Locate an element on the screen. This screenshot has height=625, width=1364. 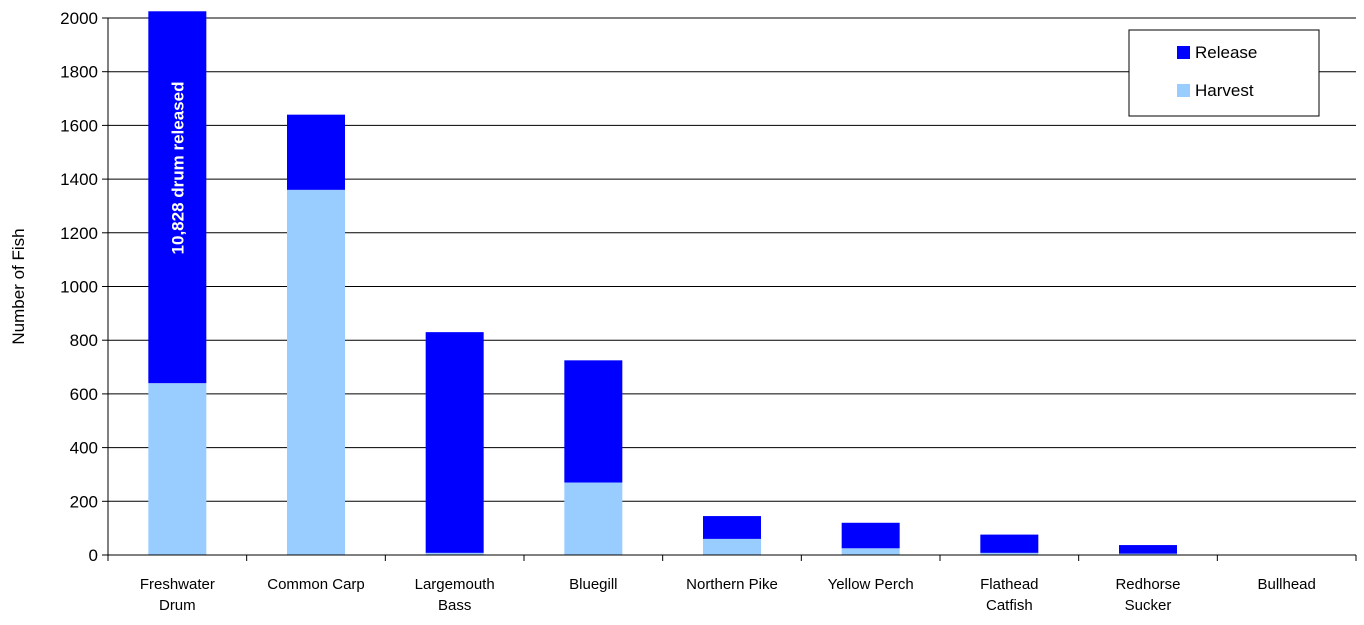
y-tick-label: 1200 is located at coordinates (79, 233).